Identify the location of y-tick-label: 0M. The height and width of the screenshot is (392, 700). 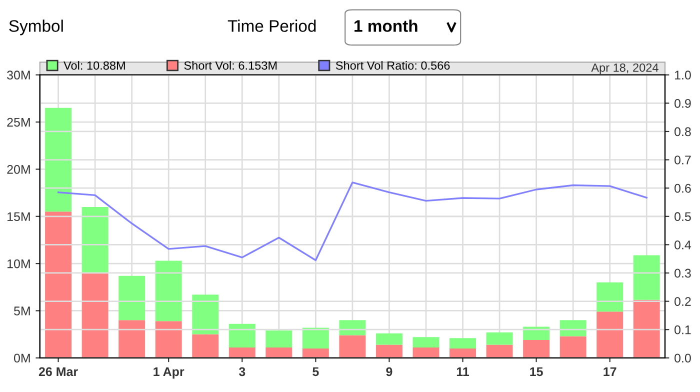
(22, 358).